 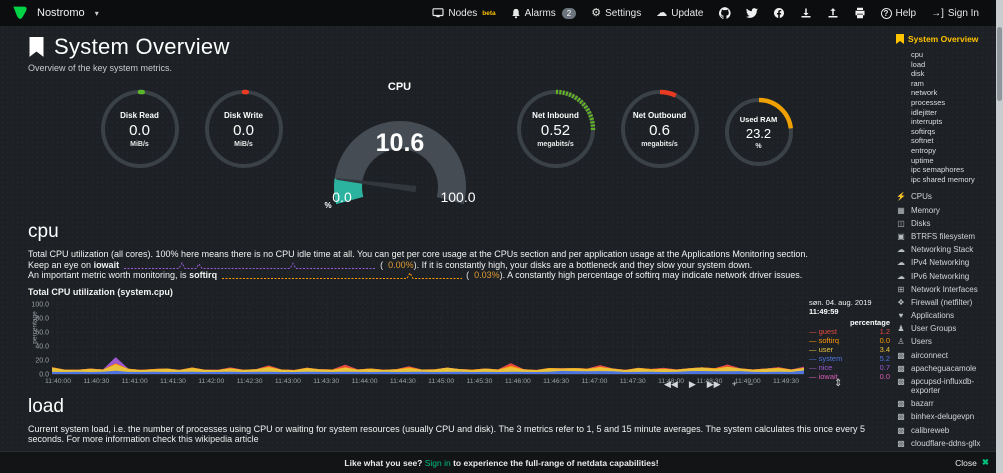 I want to click on sidebar-section-label: Networking Stack, so click(x=942, y=250).